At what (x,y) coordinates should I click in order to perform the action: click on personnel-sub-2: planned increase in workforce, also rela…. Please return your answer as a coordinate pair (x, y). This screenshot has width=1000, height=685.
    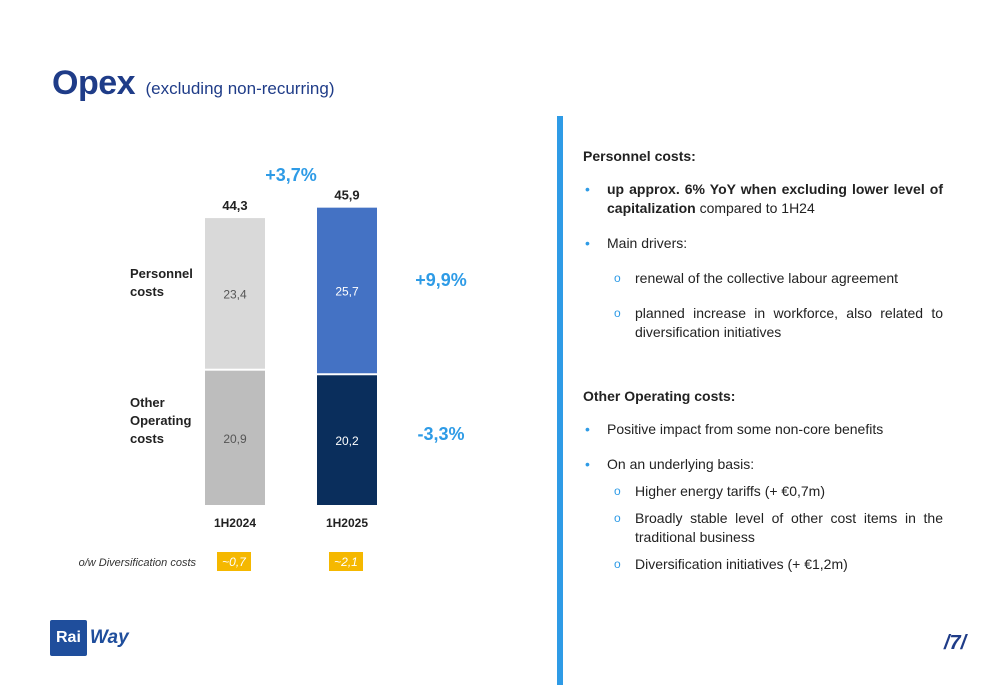
    Looking at the image, I should click on (763, 323).